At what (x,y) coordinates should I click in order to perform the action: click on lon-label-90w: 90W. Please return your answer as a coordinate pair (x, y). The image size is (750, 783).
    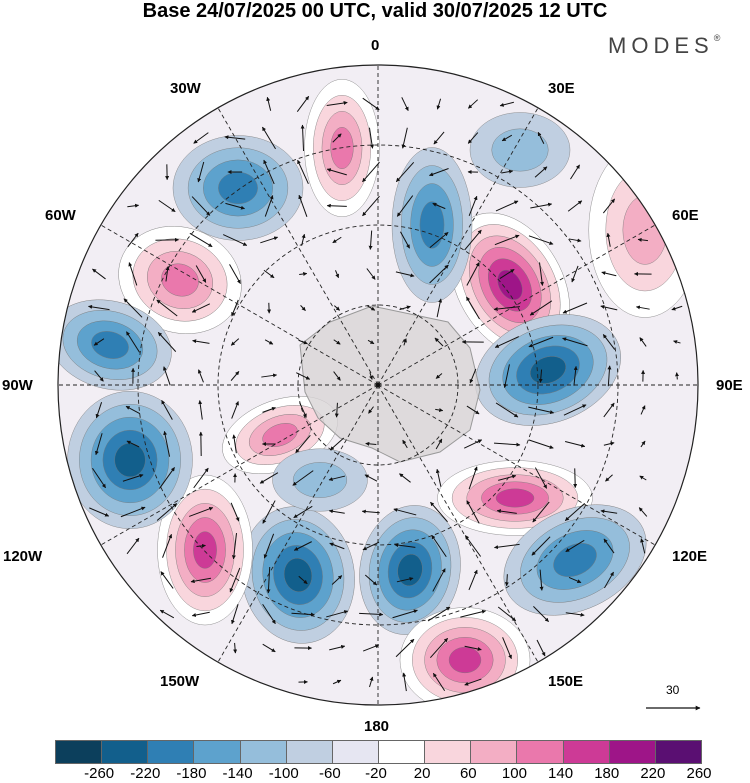
    Looking at the image, I should click on (17, 385).